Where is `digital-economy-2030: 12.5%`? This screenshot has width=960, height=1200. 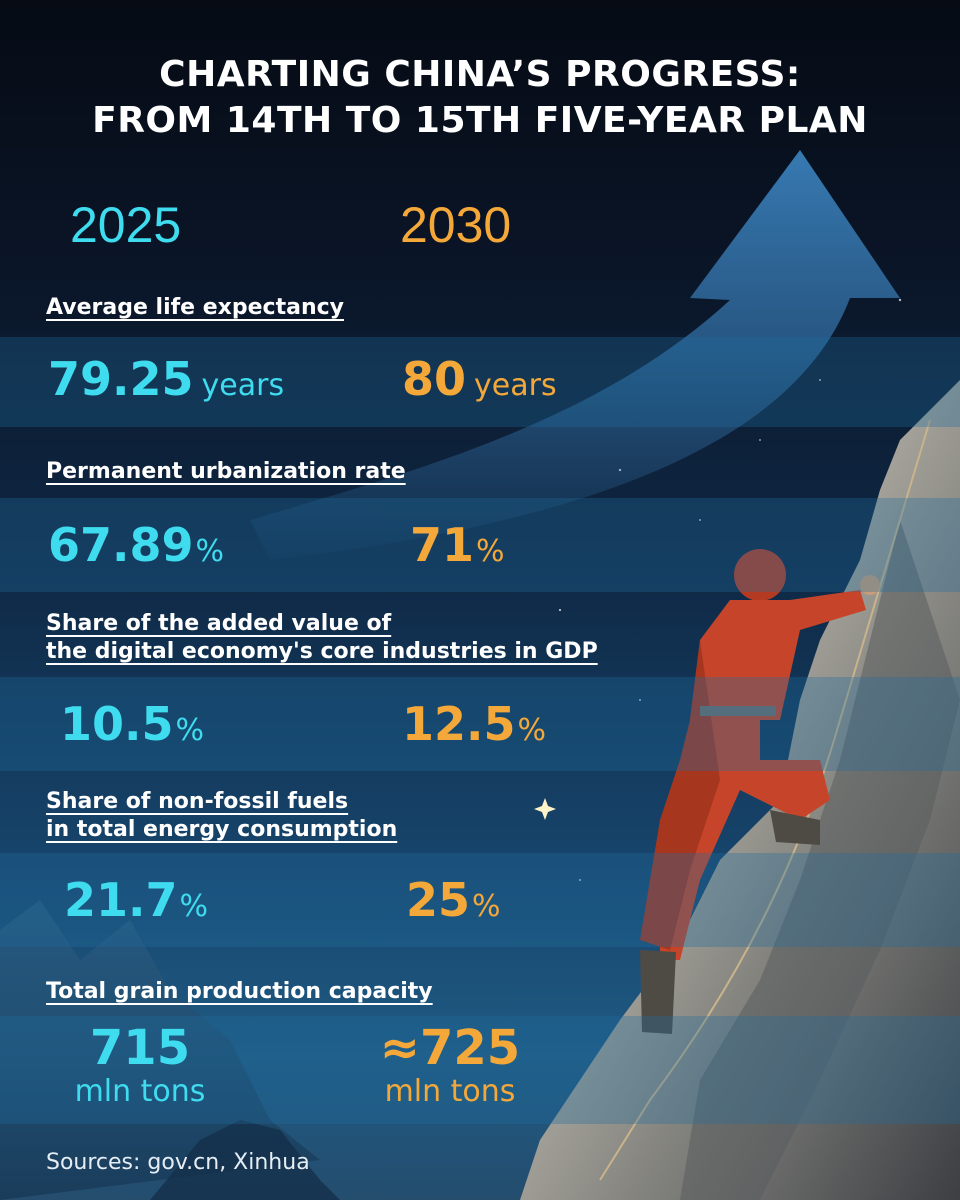 digital-economy-2030: 12.5% is located at coordinates (474, 724).